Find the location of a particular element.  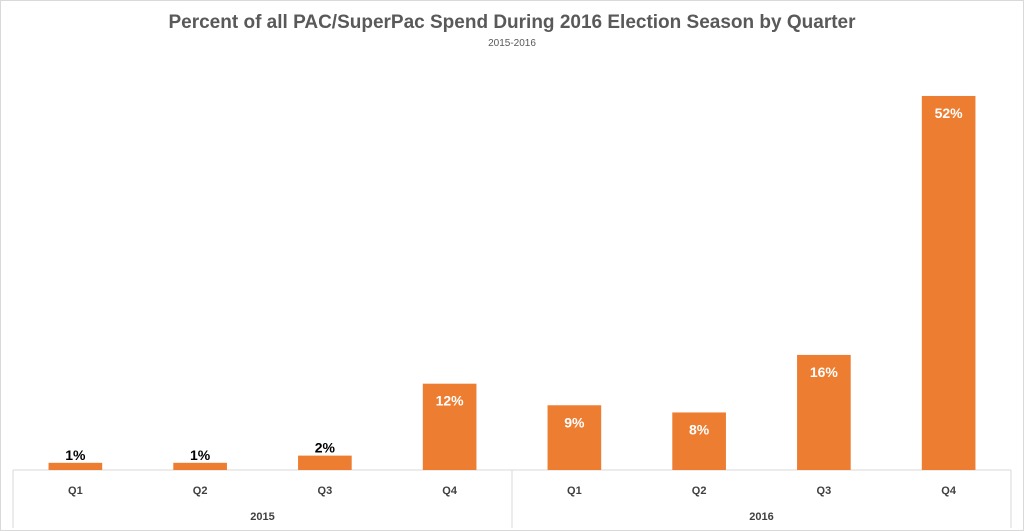

bar-2016-q4 is located at coordinates (948, 283).